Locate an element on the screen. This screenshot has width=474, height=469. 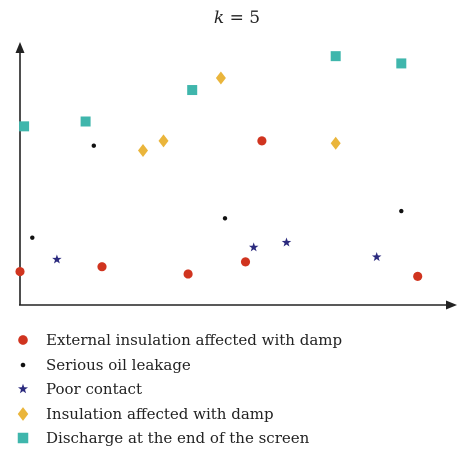
legend-item-insulation: Insulation affected with damp is located at coordinates (239, 414).